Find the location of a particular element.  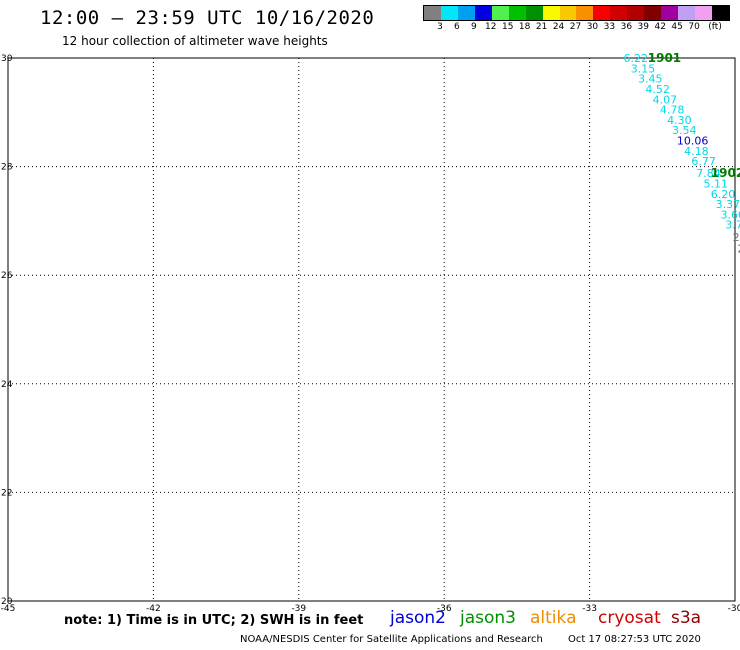

legend-label: 39 is located at coordinates (643, 27).